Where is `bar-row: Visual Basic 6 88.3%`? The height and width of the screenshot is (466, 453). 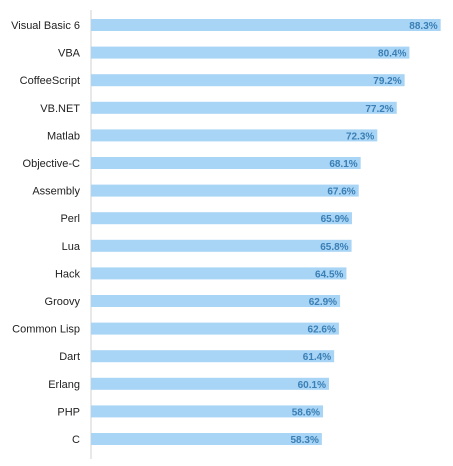
bar-row: Visual Basic 6 88.3% is located at coordinates (226, 25).